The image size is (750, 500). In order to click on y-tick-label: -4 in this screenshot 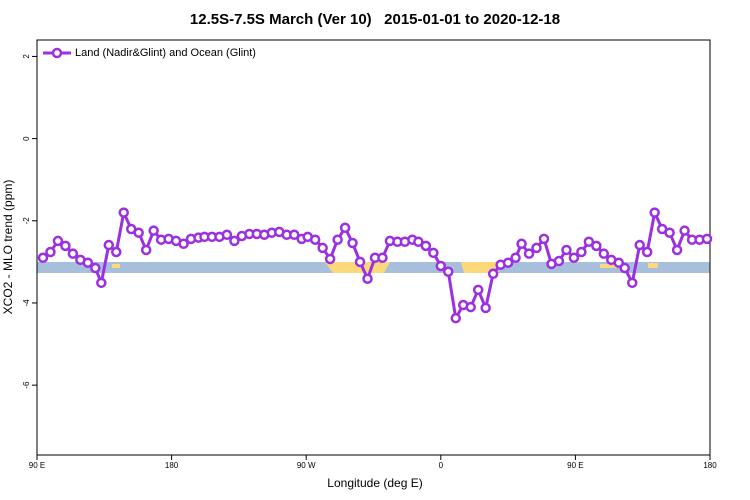, I will do `click(26, 303)`.